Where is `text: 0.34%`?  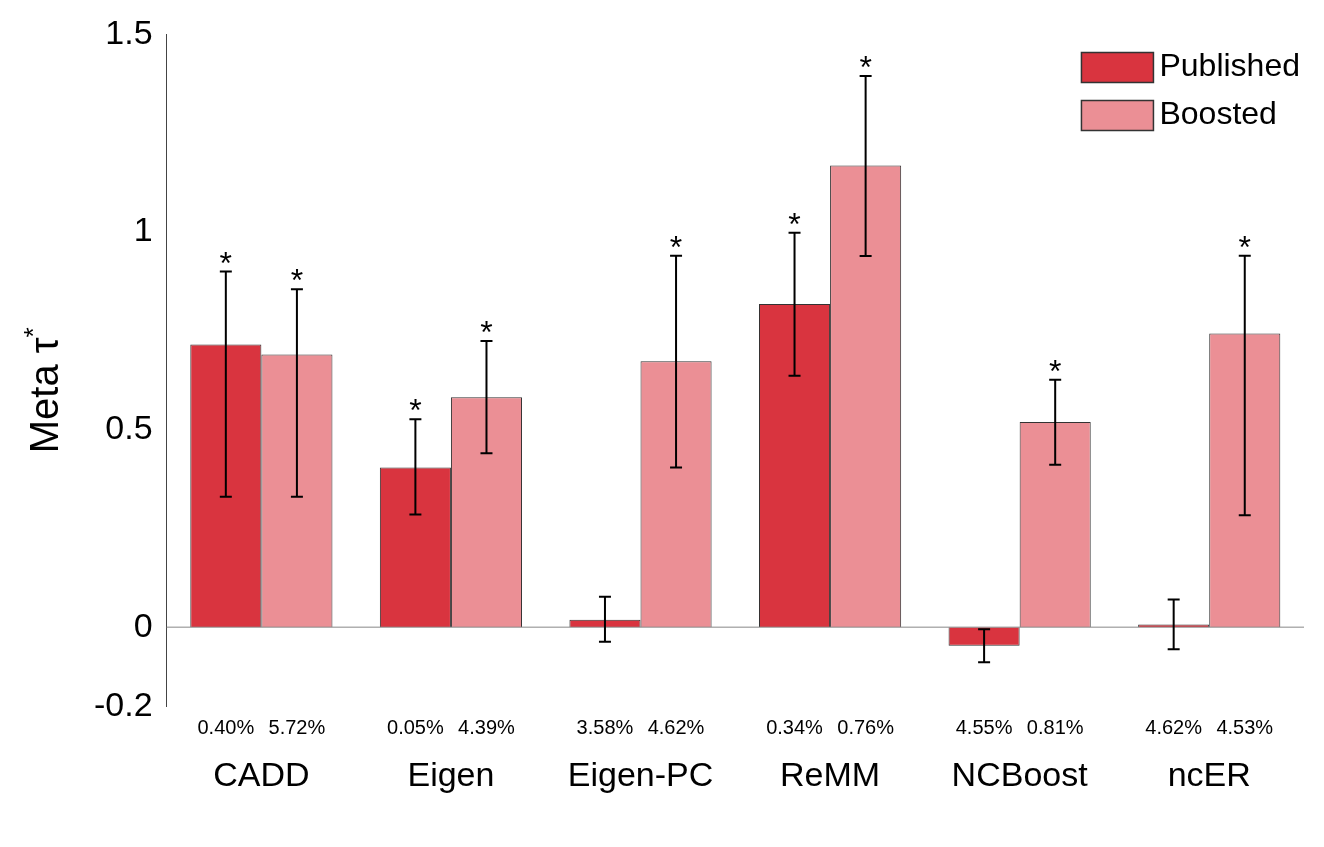 text: 0.34% is located at coordinates (795, 726).